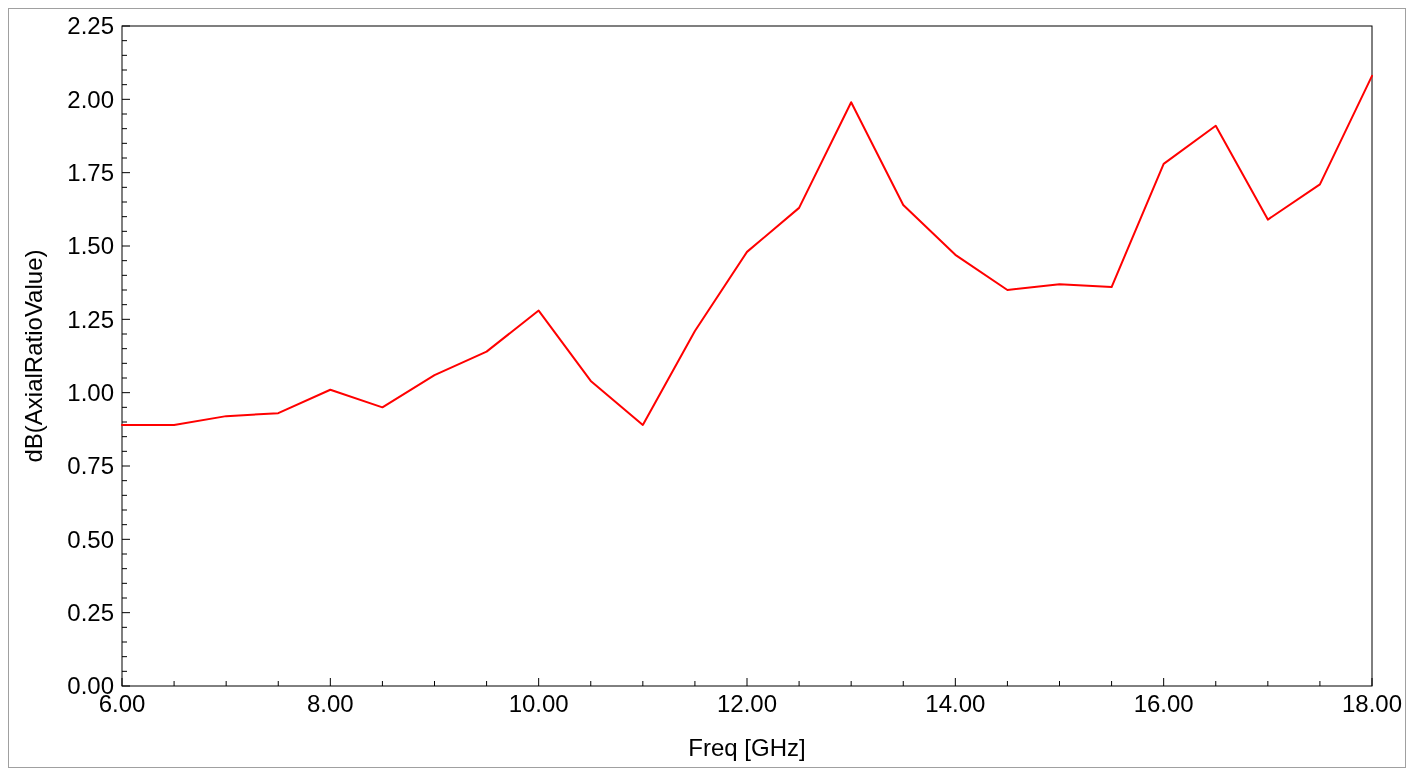 The image size is (1414, 776). Describe the element at coordinates (1372, 703) in the screenshot. I see `x-tick-label: 18.00` at that location.